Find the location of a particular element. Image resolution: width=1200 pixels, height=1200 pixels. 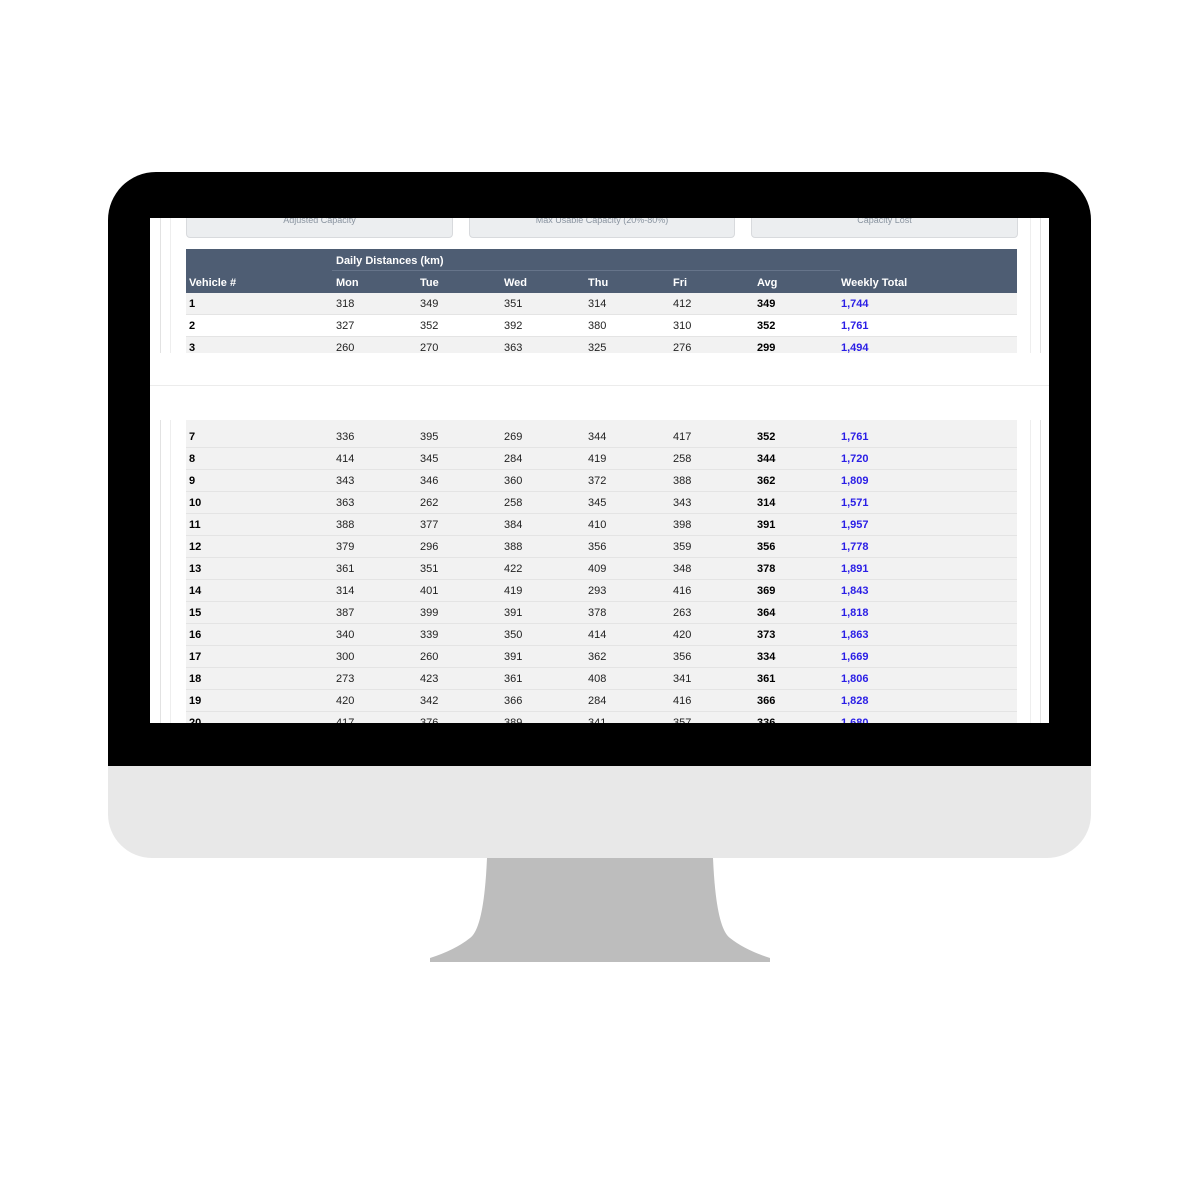

mon-cell: 387 is located at coordinates (345, 613).